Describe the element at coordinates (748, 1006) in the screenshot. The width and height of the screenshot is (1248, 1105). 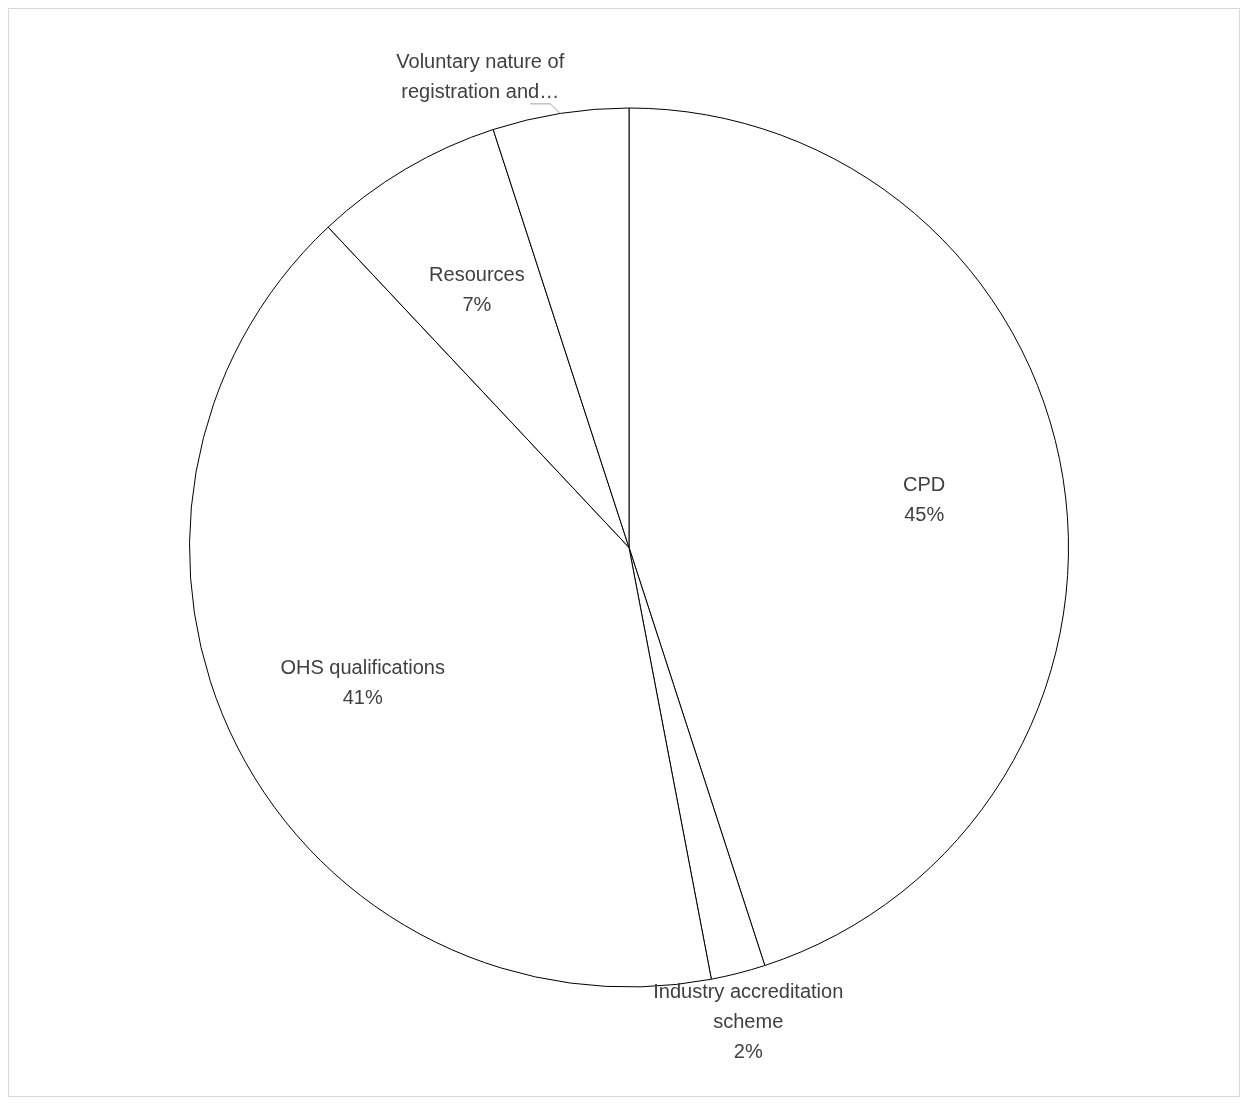
I see `slice-label: Industry accreditation scheme` at that location.